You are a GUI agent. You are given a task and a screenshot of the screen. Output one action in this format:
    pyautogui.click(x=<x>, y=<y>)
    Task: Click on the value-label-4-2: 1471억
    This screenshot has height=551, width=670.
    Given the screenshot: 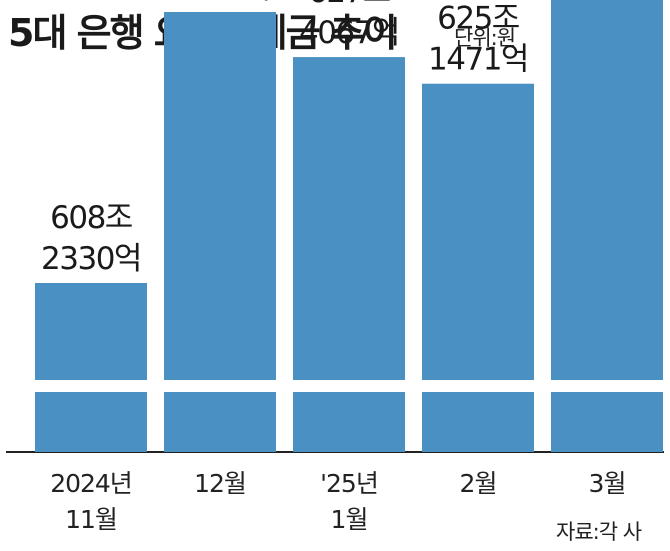 What is the action you would take?
    pyautogui.click(x=478, y=60)
    